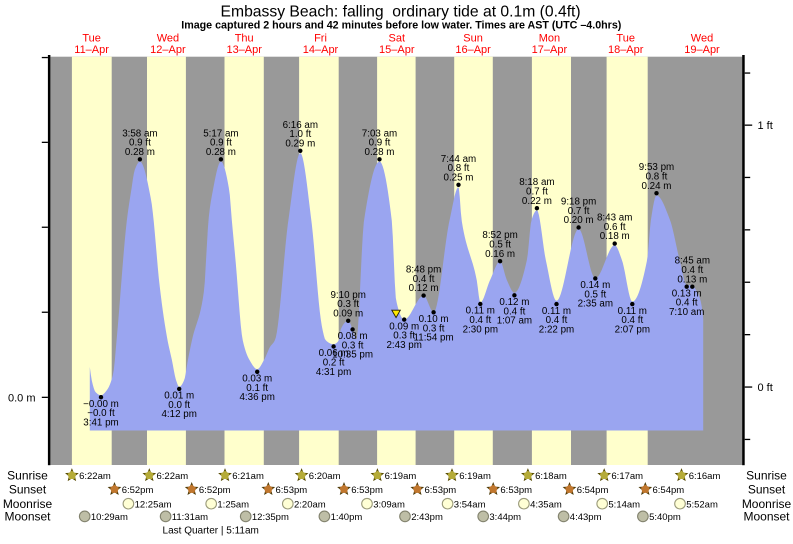  Describe the element at coordinates (423, 270) in the screenshot. I see `svg-text: 8:48 pm` at that location.